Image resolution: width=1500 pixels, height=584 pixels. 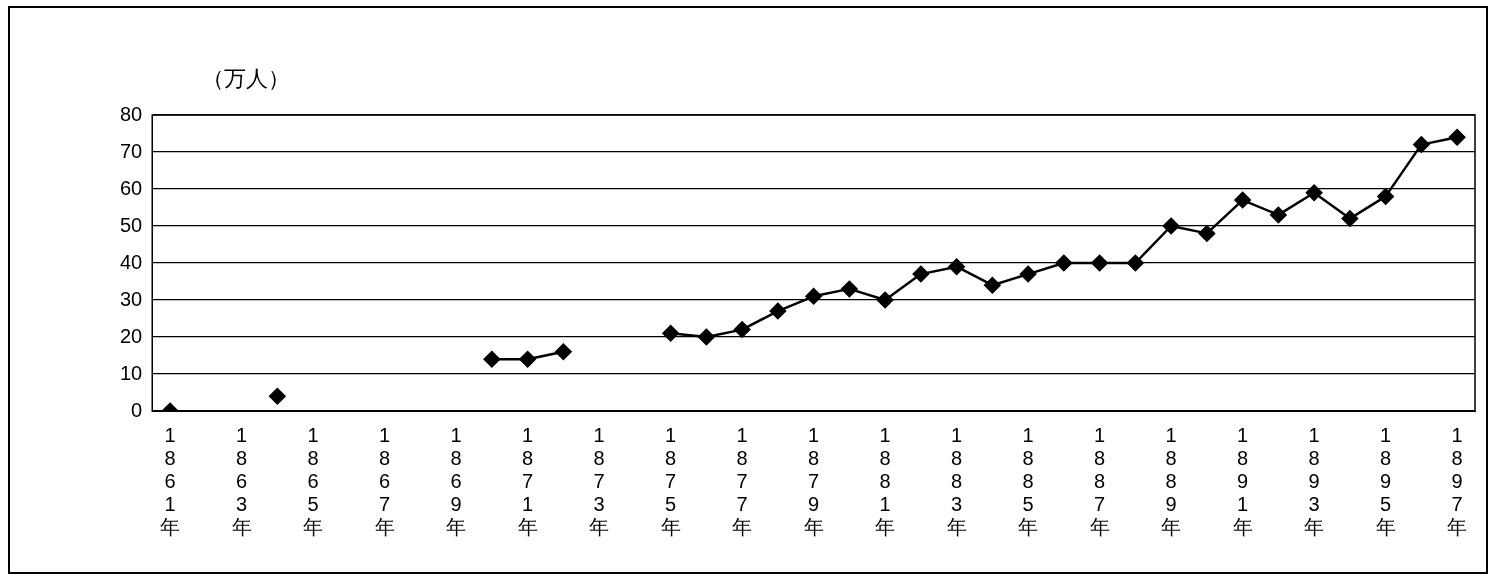 I want to click on y-tick-label: 30, so click(x=131, y=298).